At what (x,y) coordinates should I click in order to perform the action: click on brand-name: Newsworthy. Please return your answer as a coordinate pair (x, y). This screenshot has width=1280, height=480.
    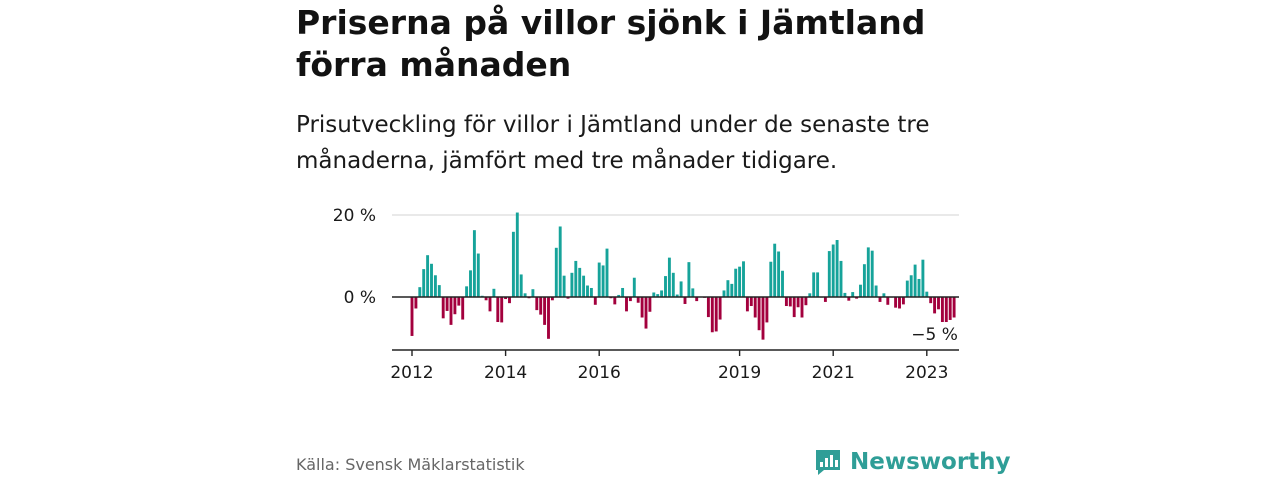
    Looking at the image, I should click on (930, 462).